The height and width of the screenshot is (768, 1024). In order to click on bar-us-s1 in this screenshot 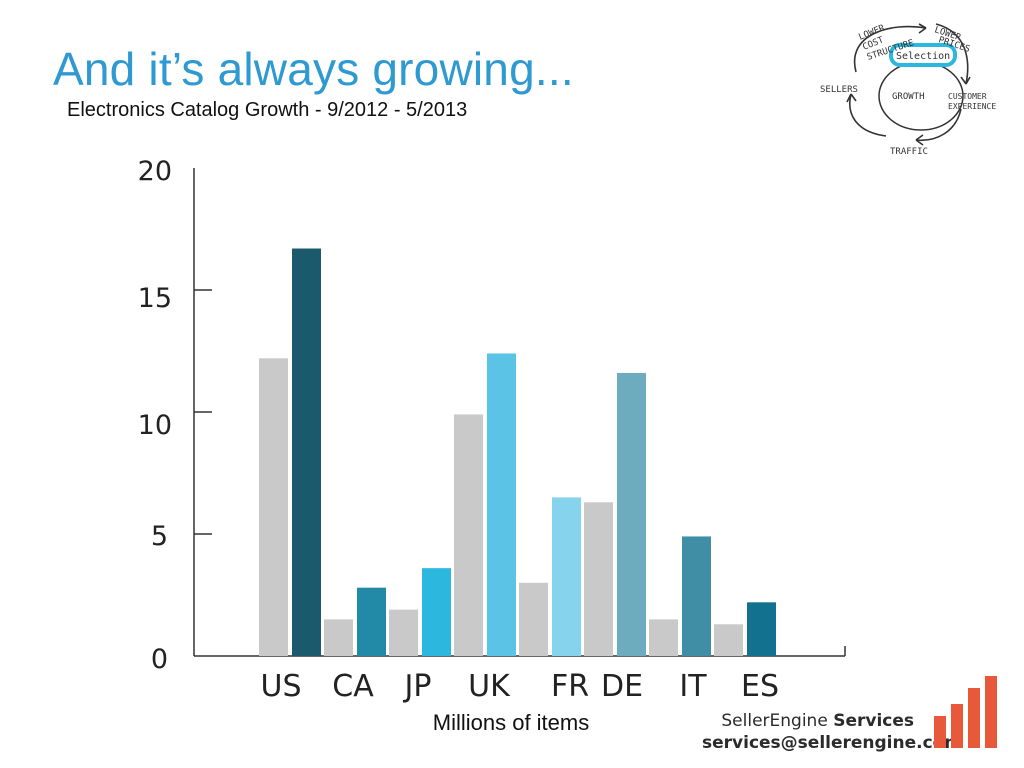, I will do `click(273, 507)`.